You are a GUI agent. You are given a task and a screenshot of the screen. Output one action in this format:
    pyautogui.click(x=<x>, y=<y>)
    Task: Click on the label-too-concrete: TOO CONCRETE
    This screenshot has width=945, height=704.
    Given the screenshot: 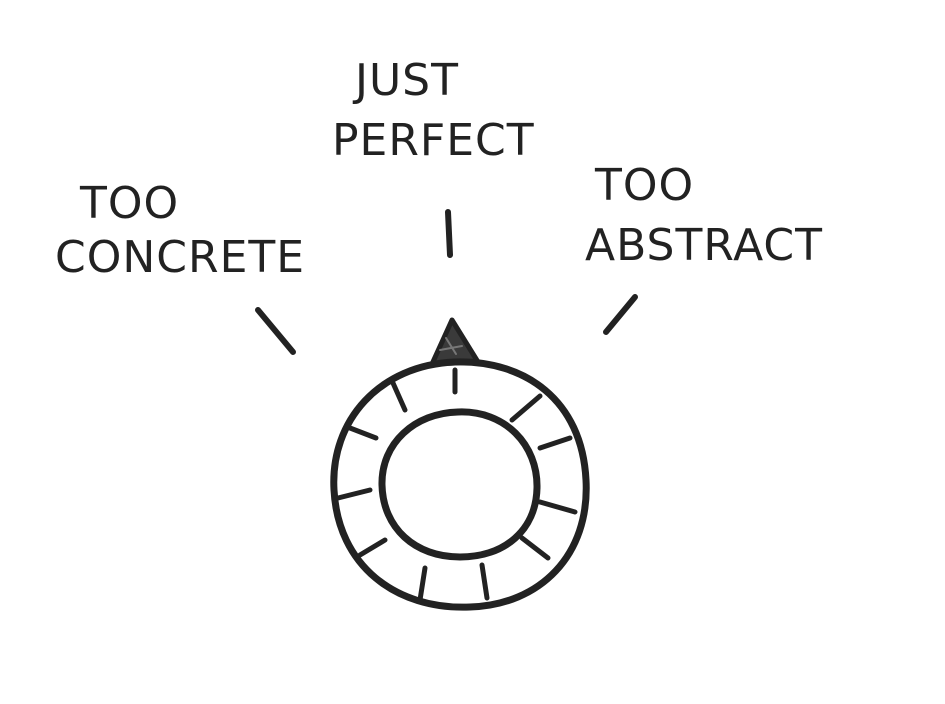 What is the action you would take?
    pyautogui.click(x=180, y=230)
    